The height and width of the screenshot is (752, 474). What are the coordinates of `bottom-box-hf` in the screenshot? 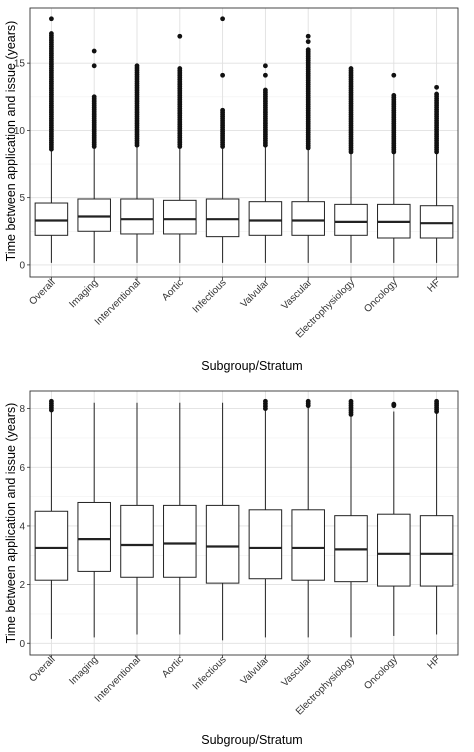 It's located at (436, 516).